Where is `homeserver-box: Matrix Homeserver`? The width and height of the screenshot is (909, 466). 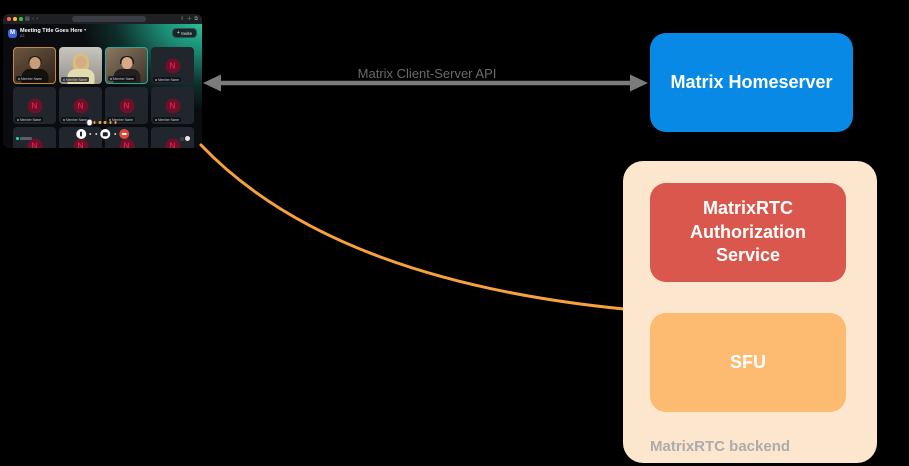 homeserver-box: Matrix Homeserver is located at coordinates (751, 82).